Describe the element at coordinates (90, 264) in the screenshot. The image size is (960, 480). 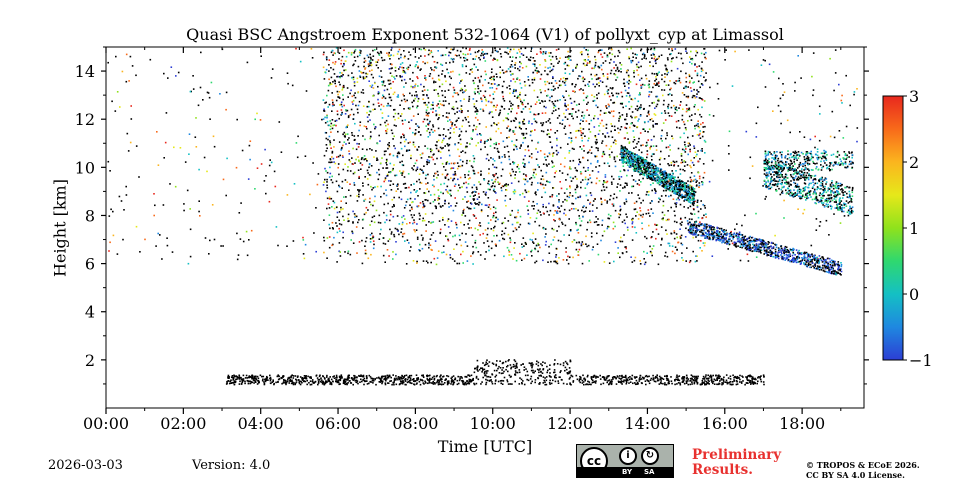
I see `y-tick-label: 6` at that location.